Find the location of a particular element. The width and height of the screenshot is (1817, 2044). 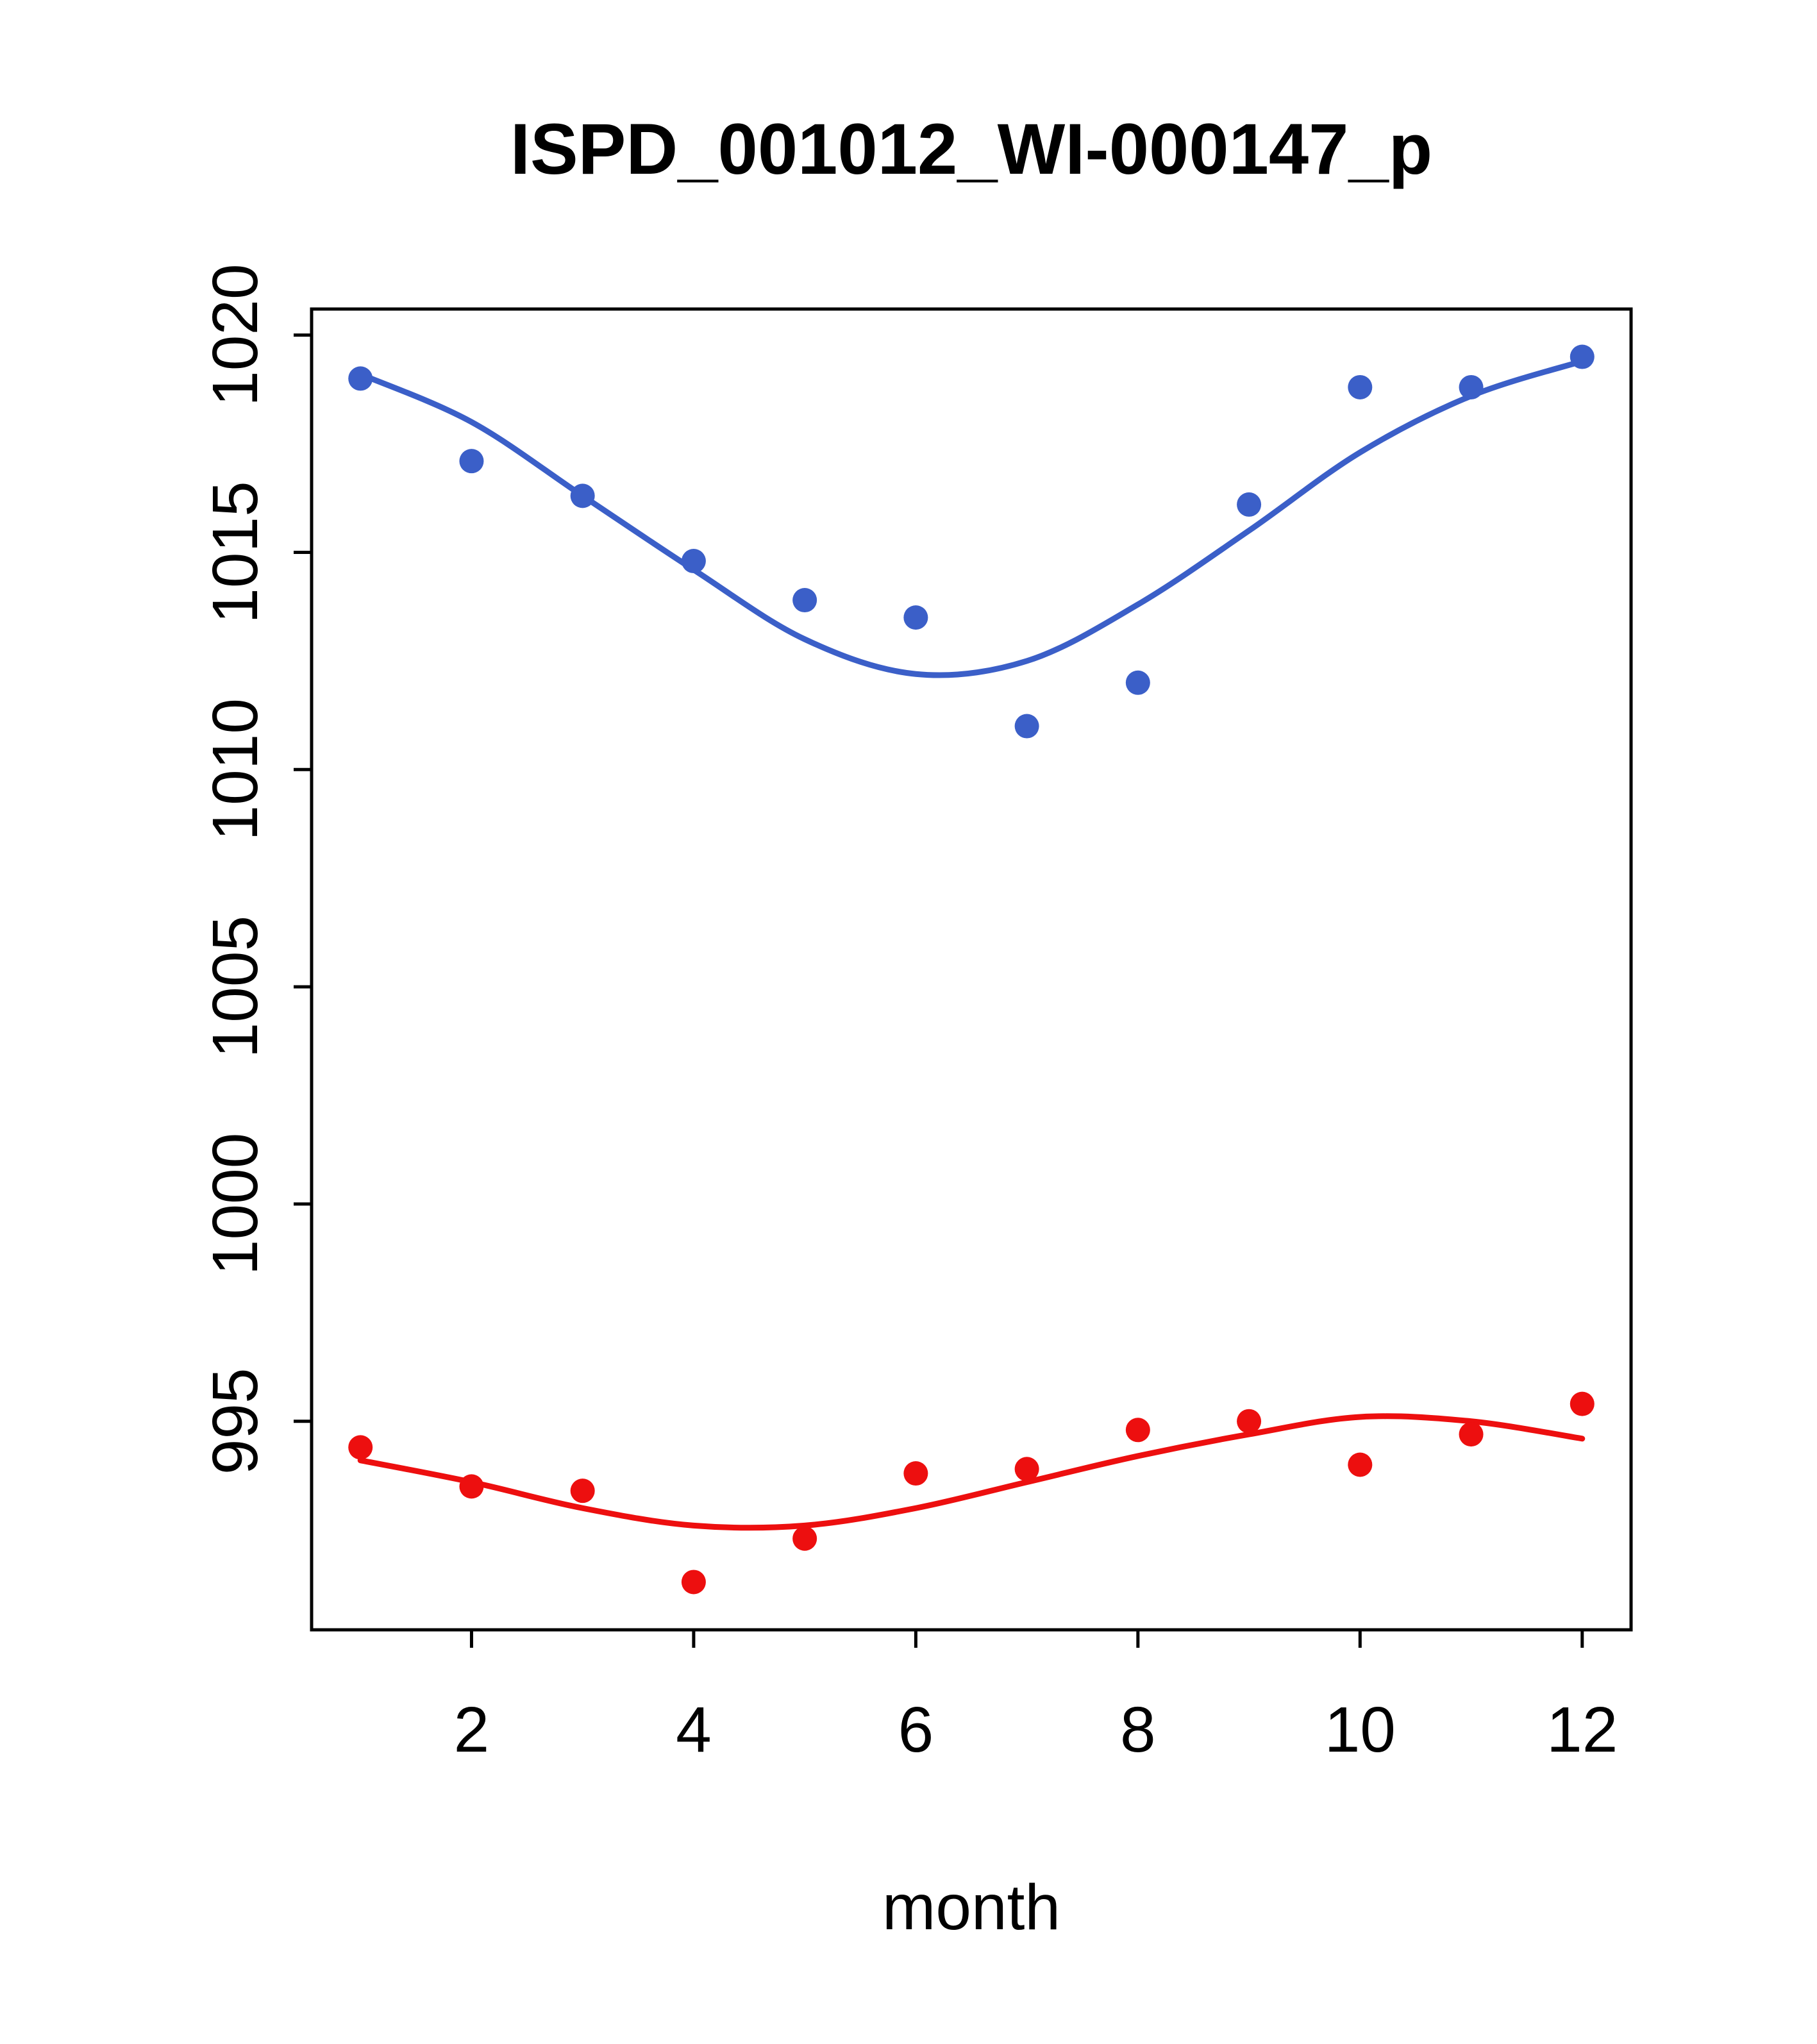

y-tick-label: 1015 is located at coordinates (235, 552).